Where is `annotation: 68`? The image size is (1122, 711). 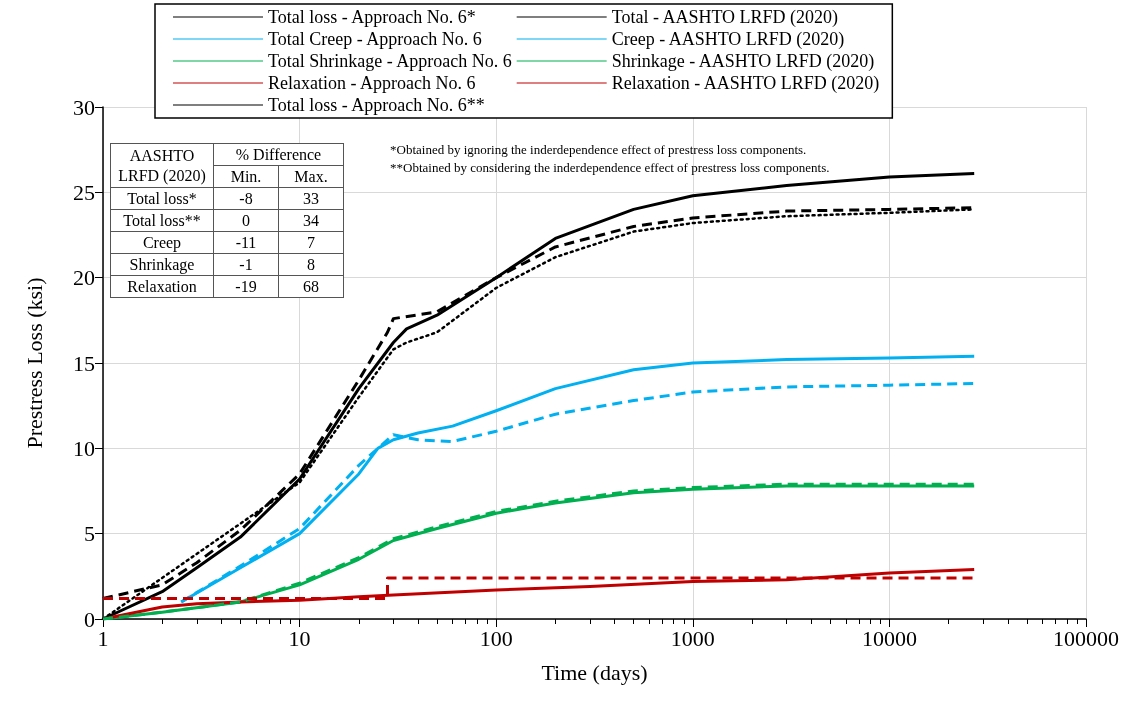 annotation: 68 is located at coordinates (311, 286).